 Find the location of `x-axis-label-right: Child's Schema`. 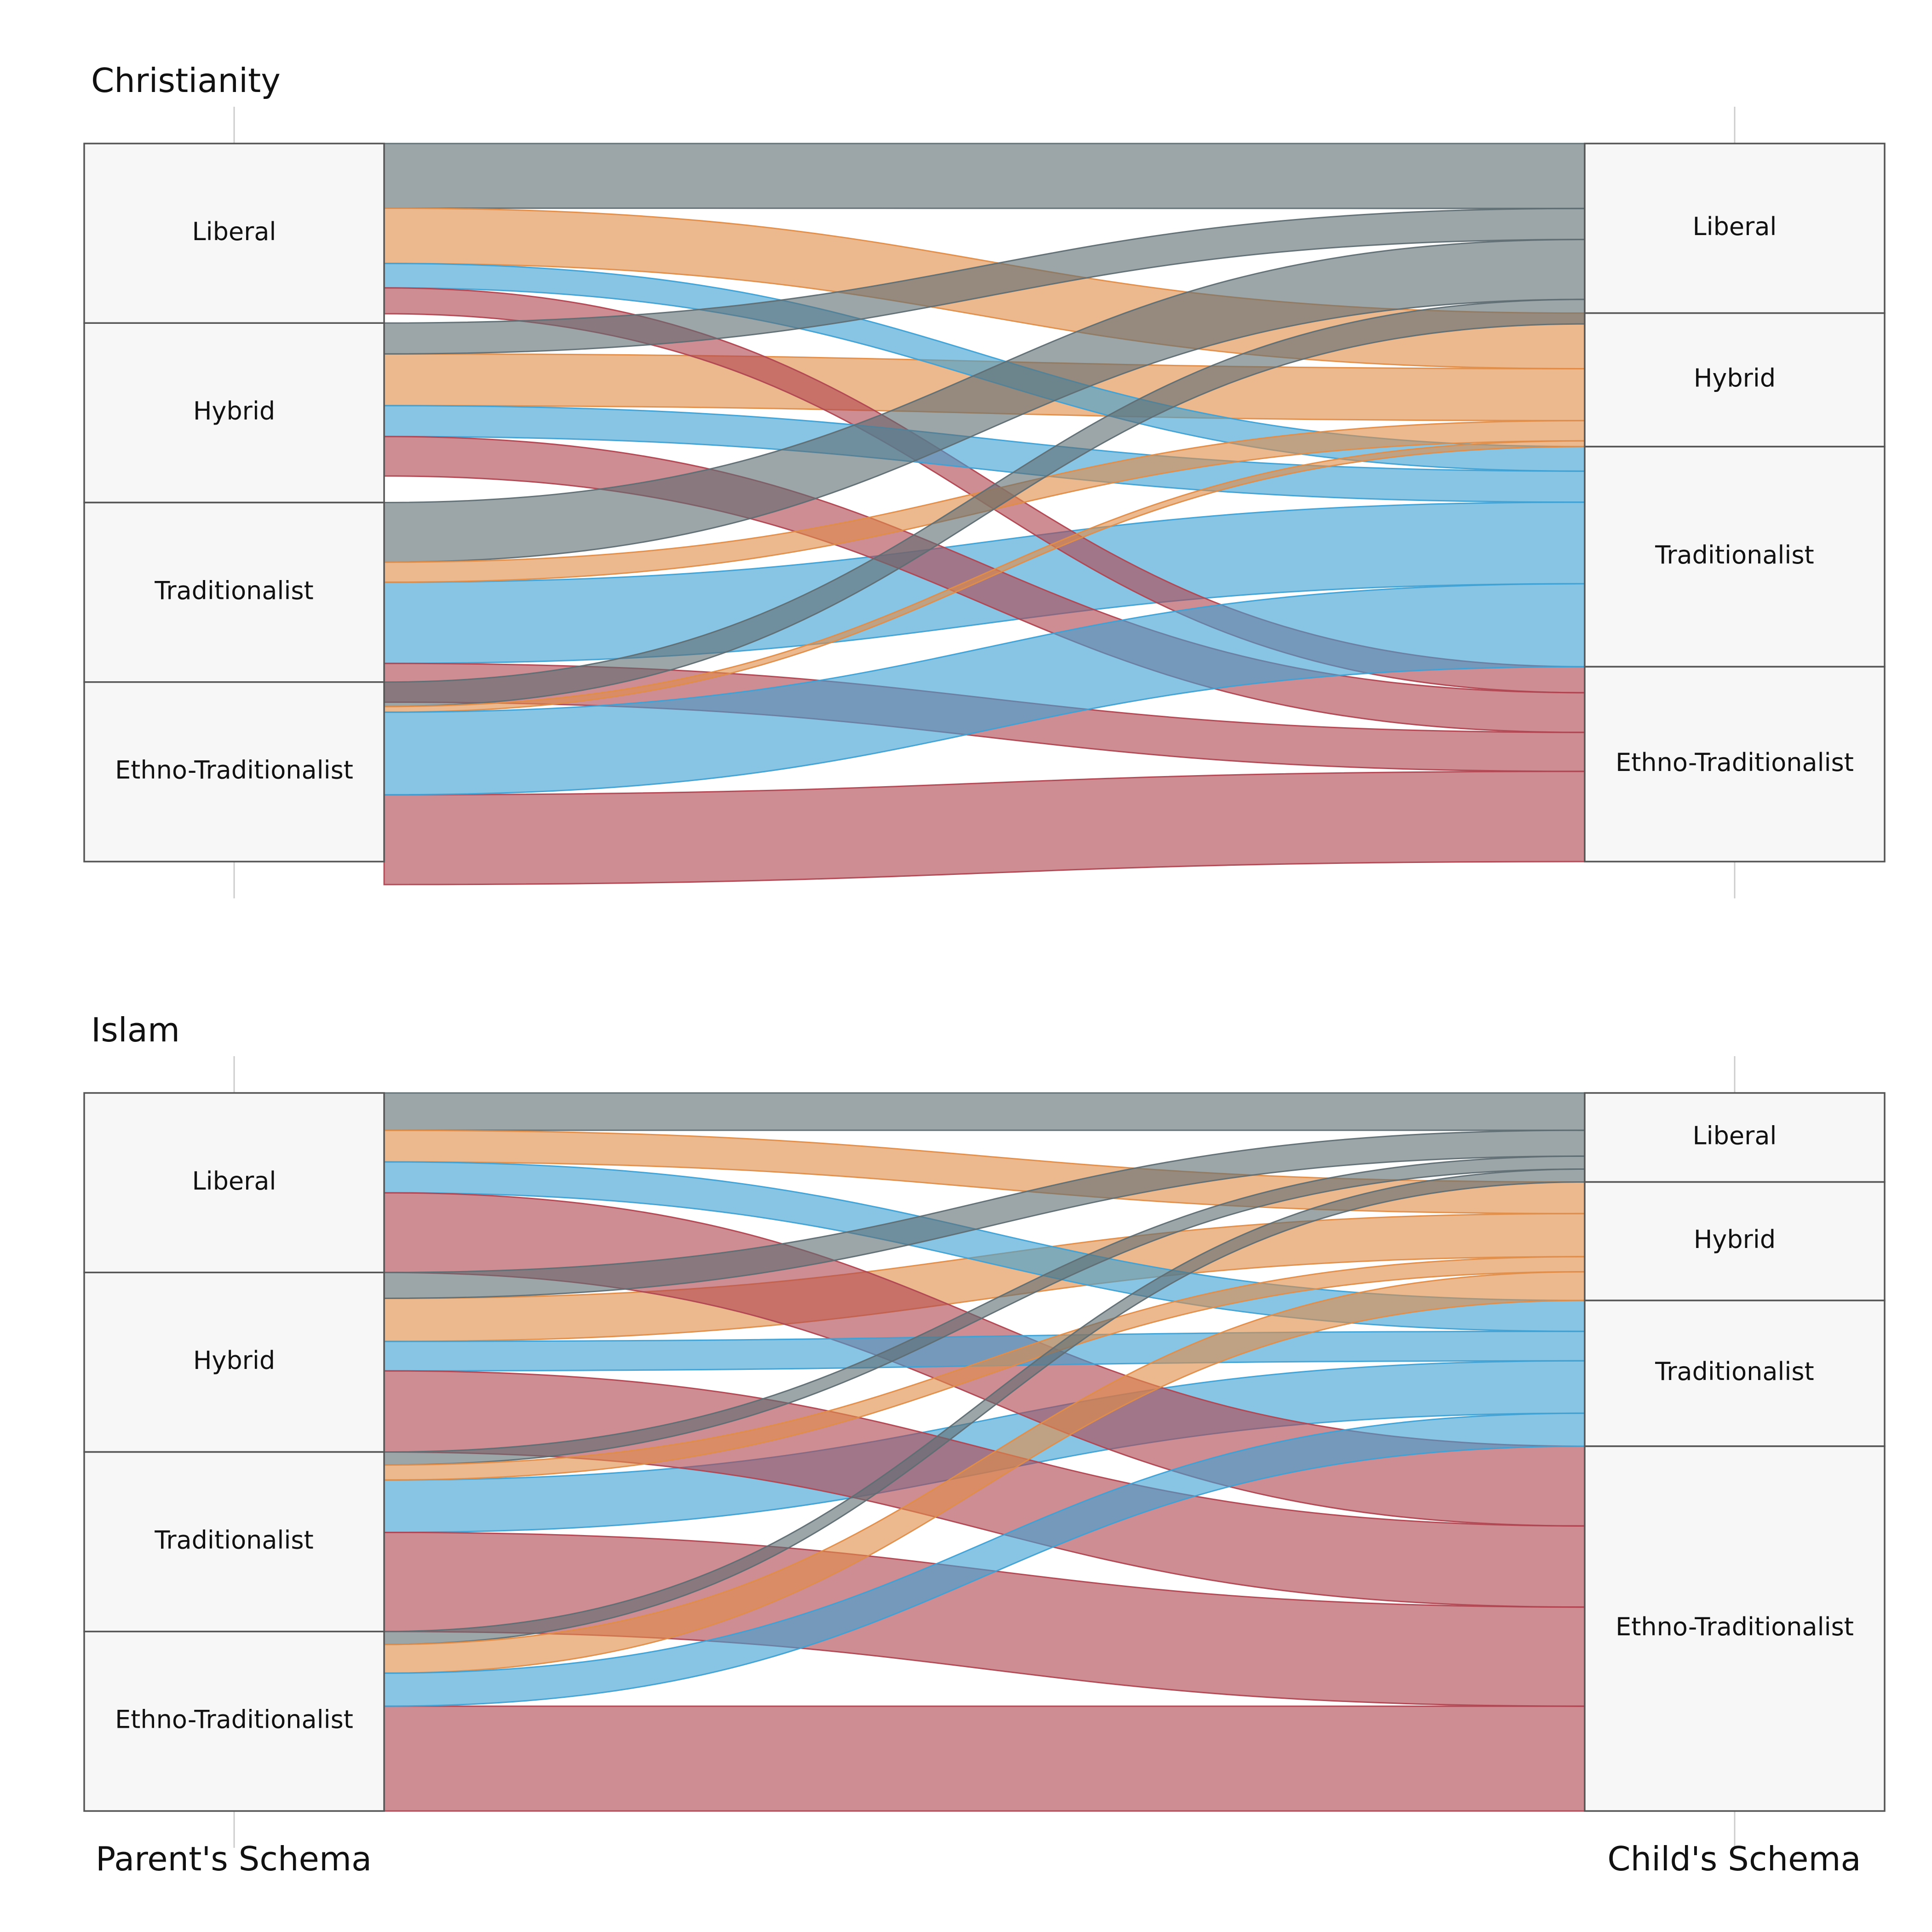

x-axis-label-right: Child's Schema is located at coordinates (1734, 1859).